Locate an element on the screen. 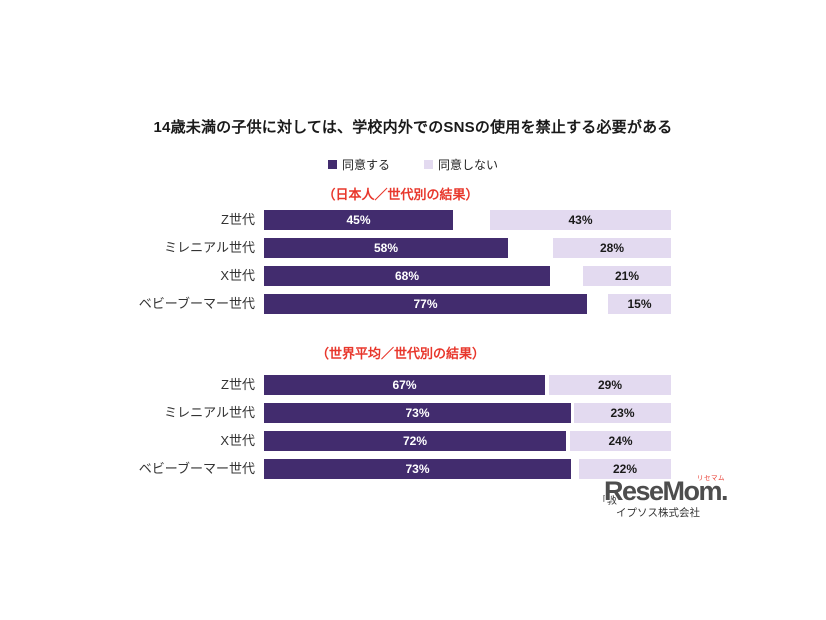 The height and width of the screenshot is (620, 826). agree-value-label: 72% is located at coordinates (415, 441).